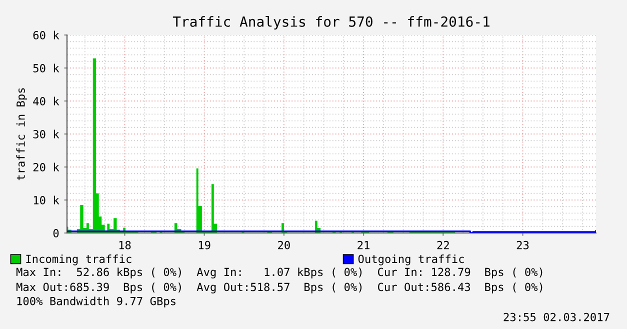 This screenshot has width=627, height=329. Describe the element at coordinates (47, 200) in the screenshot. I see `y-tick-label: 10 k` at that location.